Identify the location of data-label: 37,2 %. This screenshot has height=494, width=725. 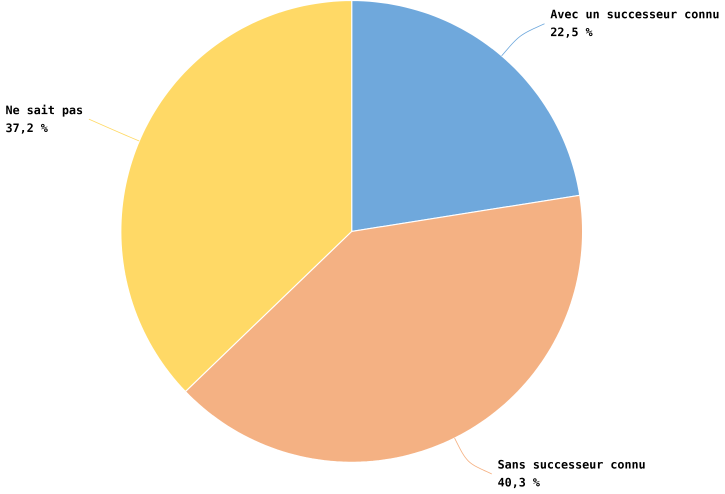
(27, 129).